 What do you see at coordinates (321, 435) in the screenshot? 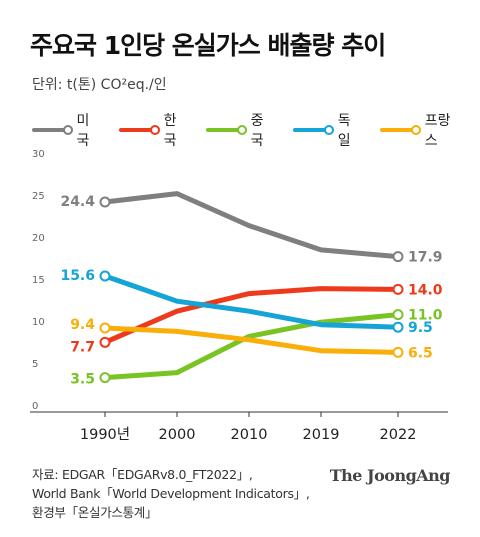
I see `x-tick-label: 2019` at bounding box center [321, 435].